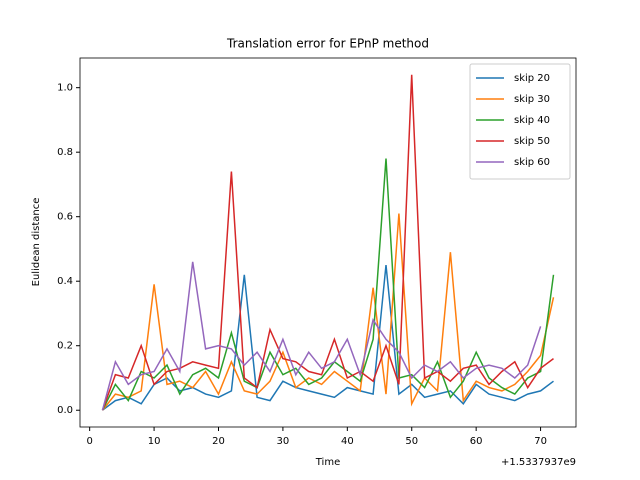 The height and width of the screenshot is (480, 640). Describe the element at coordinates (36, 242) in the screenshot. I see `y-axis-label: Eulidean distance` at that location.